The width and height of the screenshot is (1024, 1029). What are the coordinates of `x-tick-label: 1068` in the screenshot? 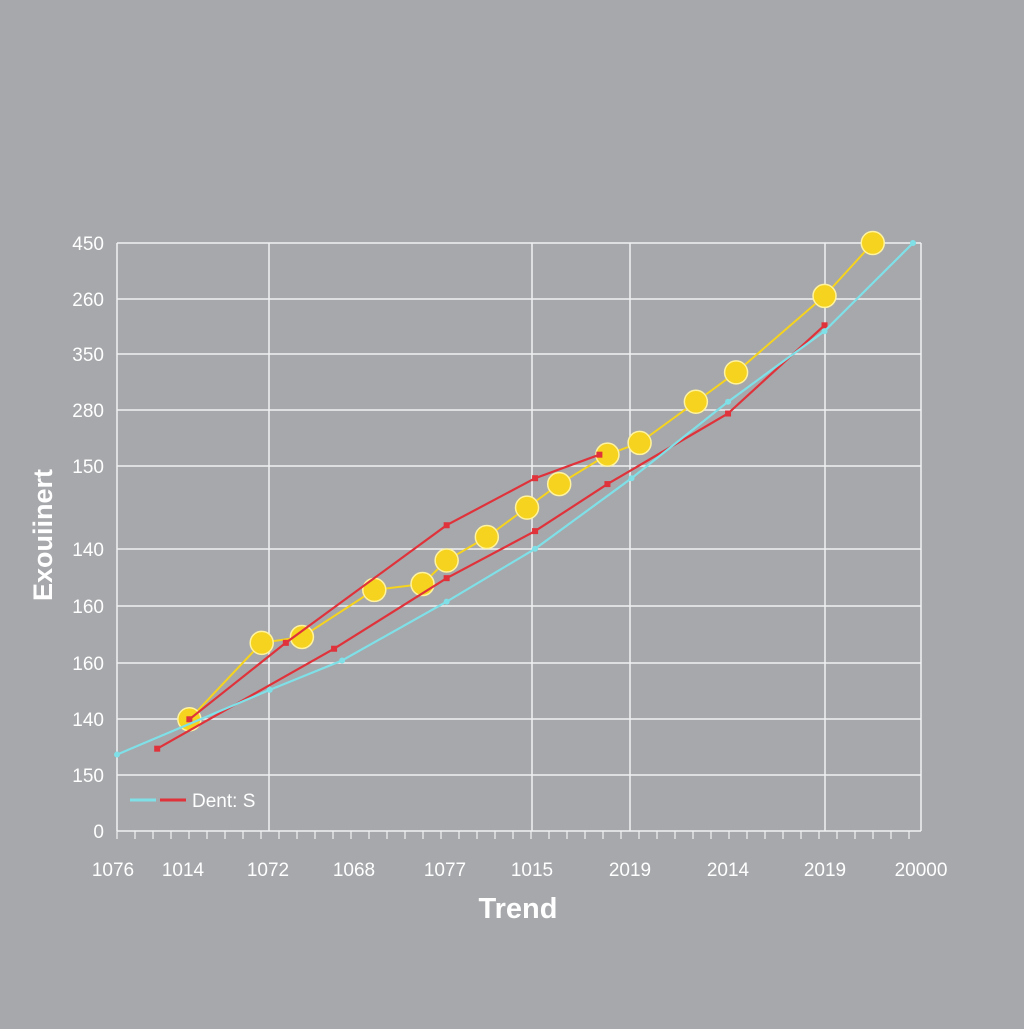 It's located at (354, 870).